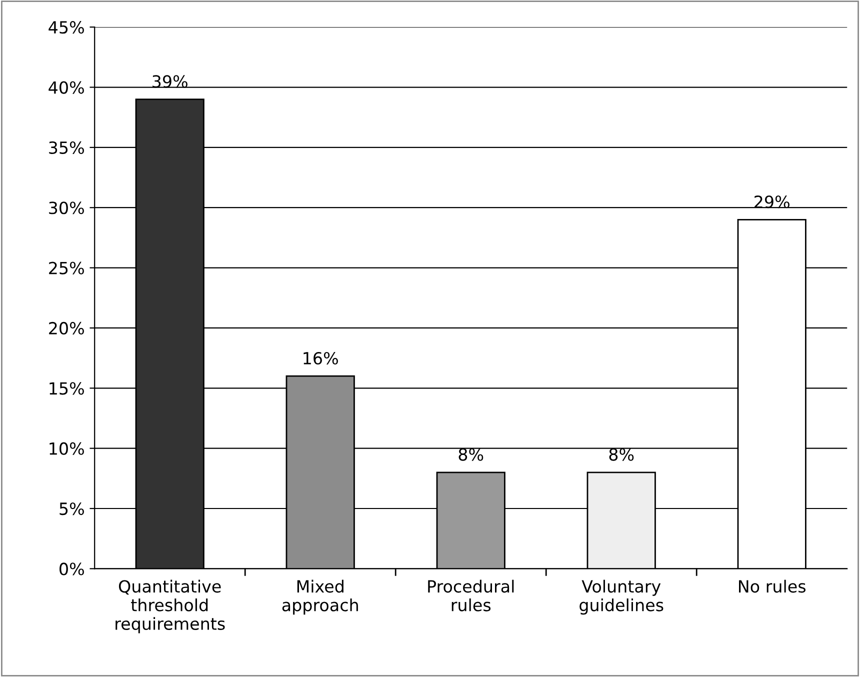  I want to click on y-tick-label: 5%, so click(72, 509).